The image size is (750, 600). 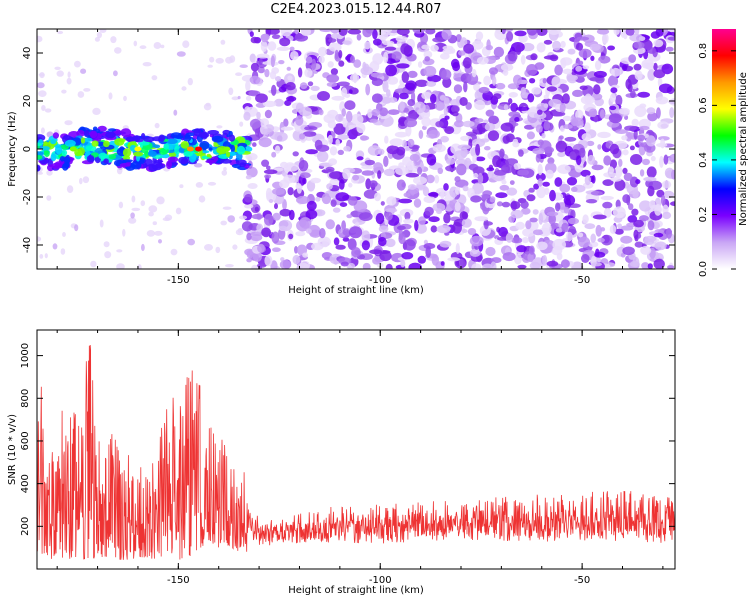 What do you see at coordinates (743, 149) in the screenshot?
I see `colorbar-label: Normalized spectral amplitude` at bounding box center [743, 149].